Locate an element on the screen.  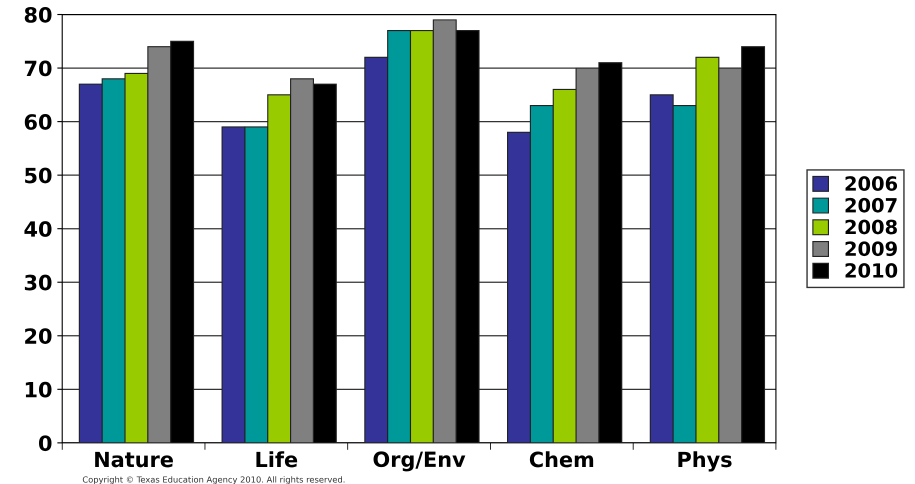
y-tick-label: 10 is located at coordinates (39, 390).